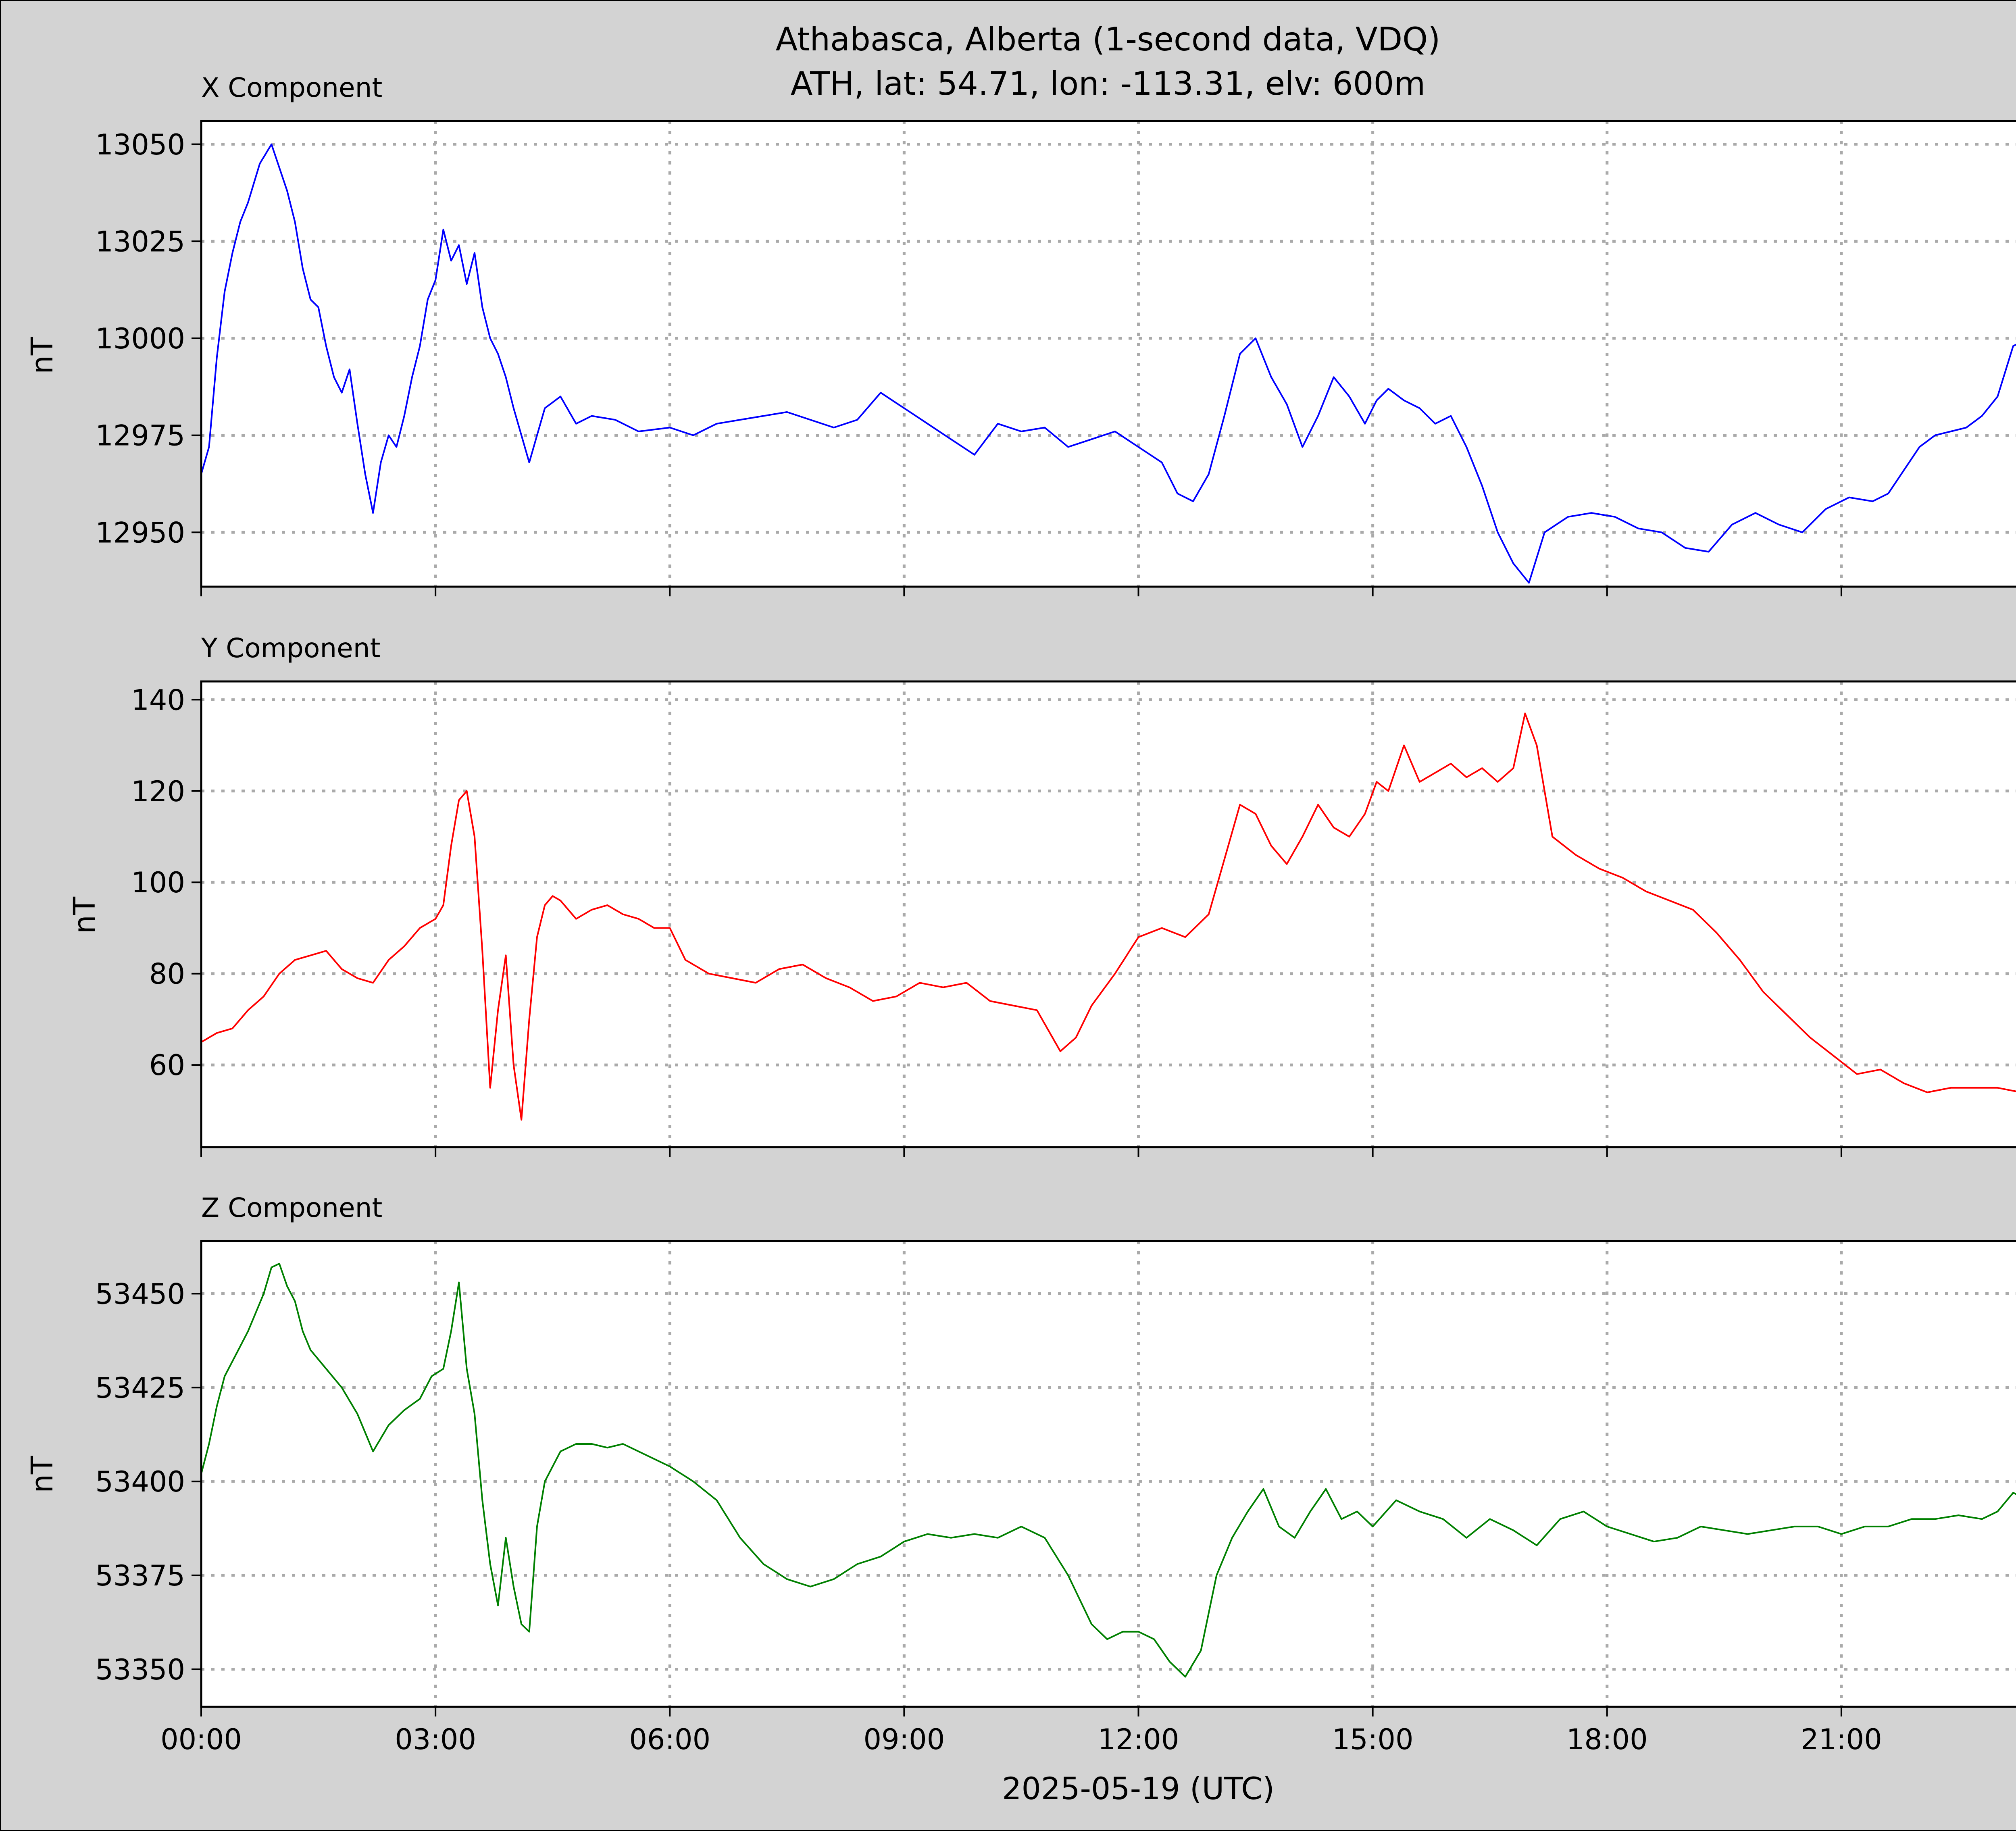  Describe the element at coordinates (140, 1669) in the screenshot. I see `y-tick-label: 53350` at that location.